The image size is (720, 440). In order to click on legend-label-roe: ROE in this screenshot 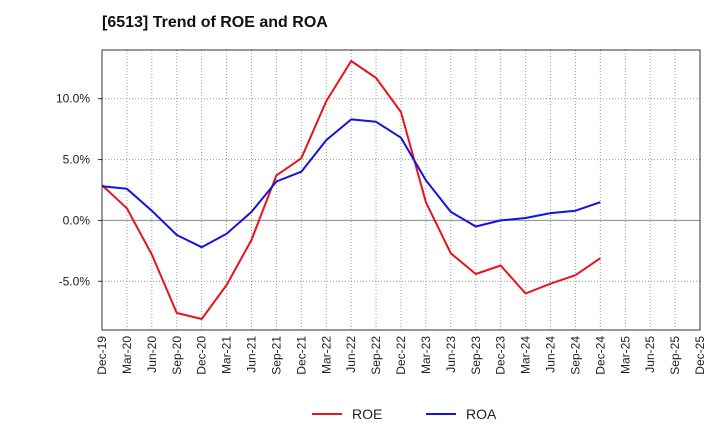, I will do `click(367, 414)`.